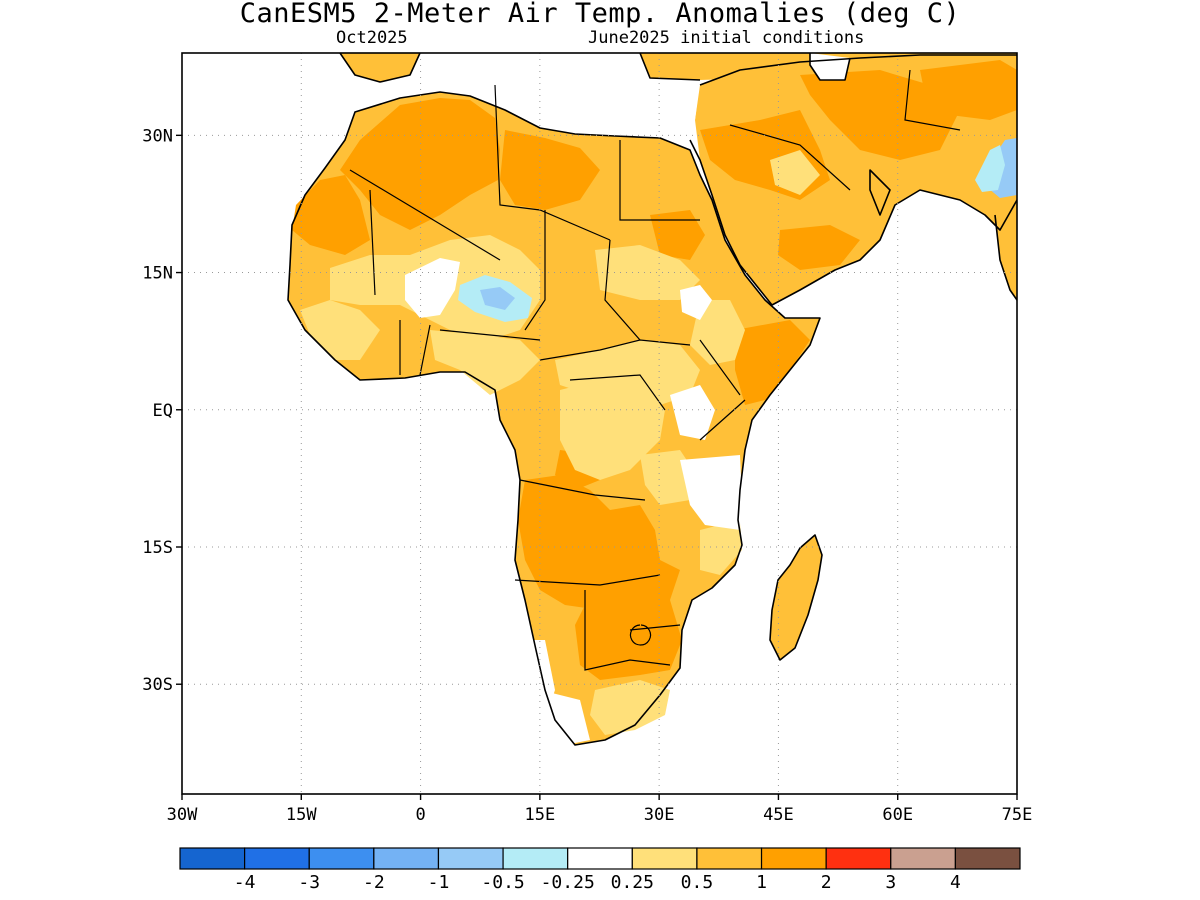 This screenshot has width=1200, height=900. Describe the element at coordinates (539, 815) in the screenshot. I see `x-tick-label: 15E` at that location.